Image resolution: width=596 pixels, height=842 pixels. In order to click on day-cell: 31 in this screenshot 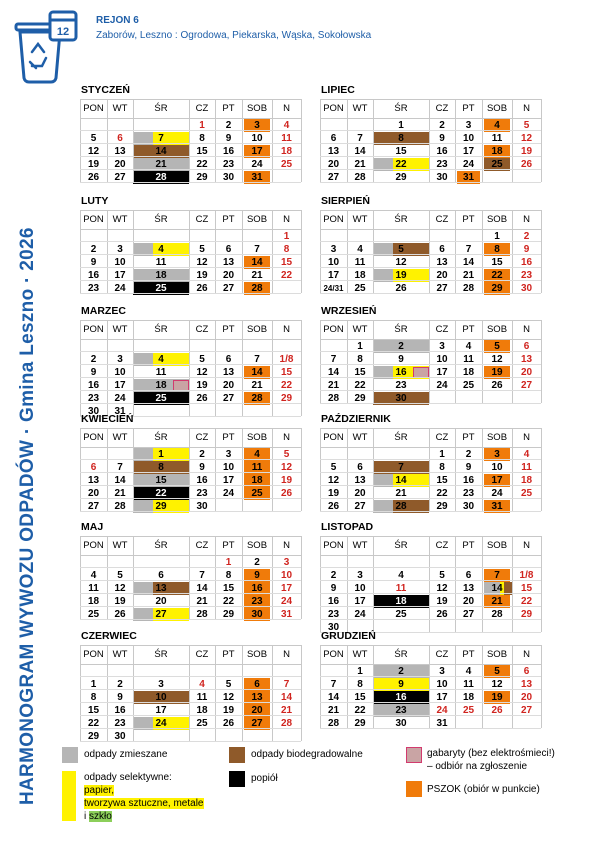, I will do `click(286, 614)`.